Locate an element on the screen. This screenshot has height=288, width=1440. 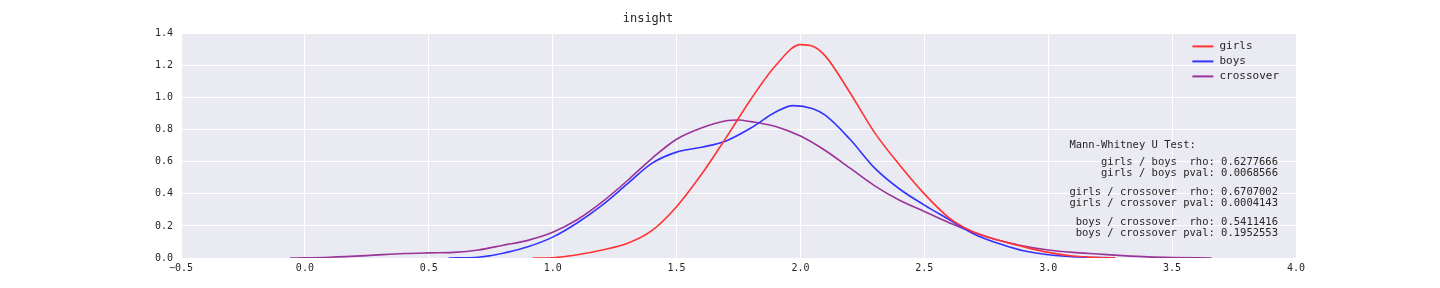
x-tick-label: −0.5 is located at coordinates (181, 267).